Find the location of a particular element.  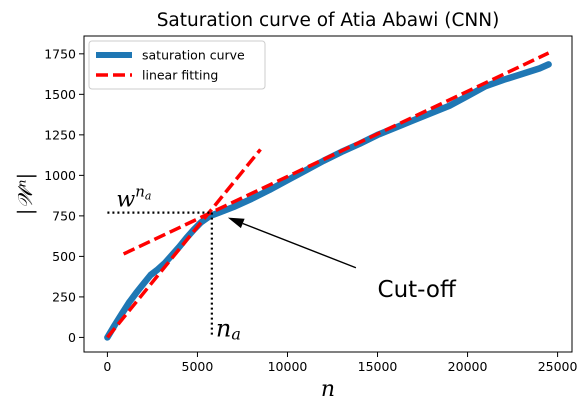

cutoff-arrow-head is located at coordinates (236, 223).